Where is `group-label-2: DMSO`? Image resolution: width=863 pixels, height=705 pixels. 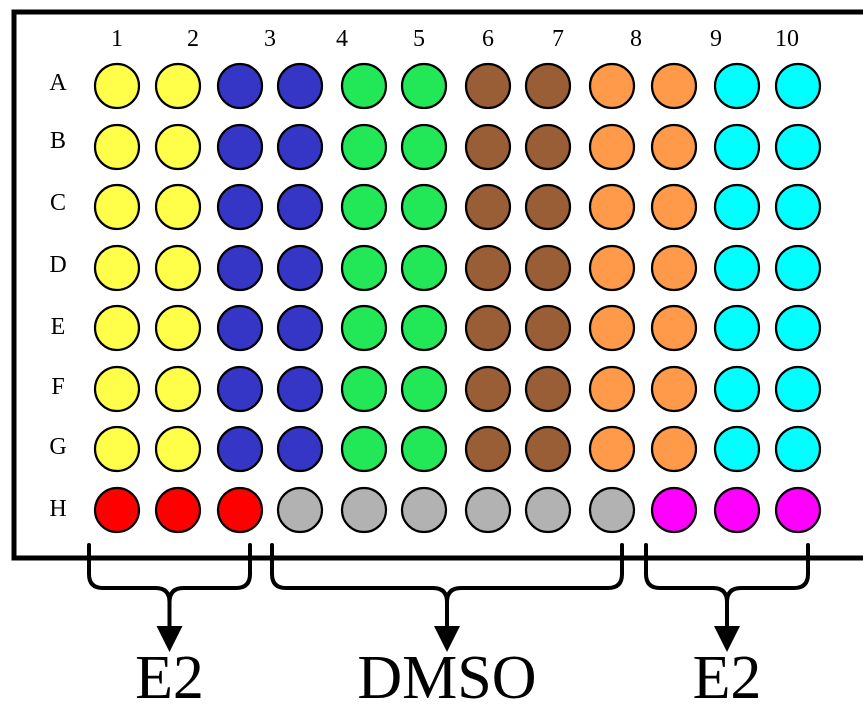
group-label-2: DMSO is located at coordinates (446, 674).